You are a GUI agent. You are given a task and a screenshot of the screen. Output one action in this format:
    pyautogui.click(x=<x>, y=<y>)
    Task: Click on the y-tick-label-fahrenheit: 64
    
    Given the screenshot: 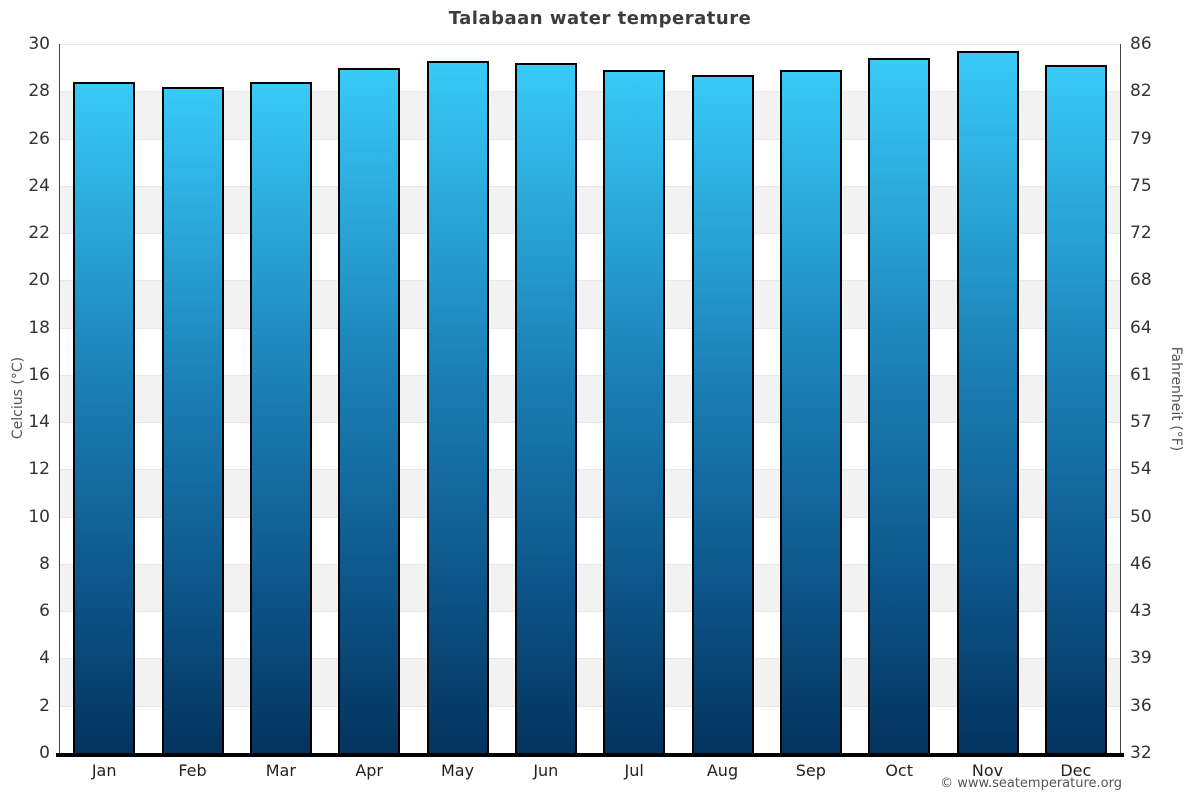 What is the action you would take?
    pyautogui.click(x=1141, y=327)
    